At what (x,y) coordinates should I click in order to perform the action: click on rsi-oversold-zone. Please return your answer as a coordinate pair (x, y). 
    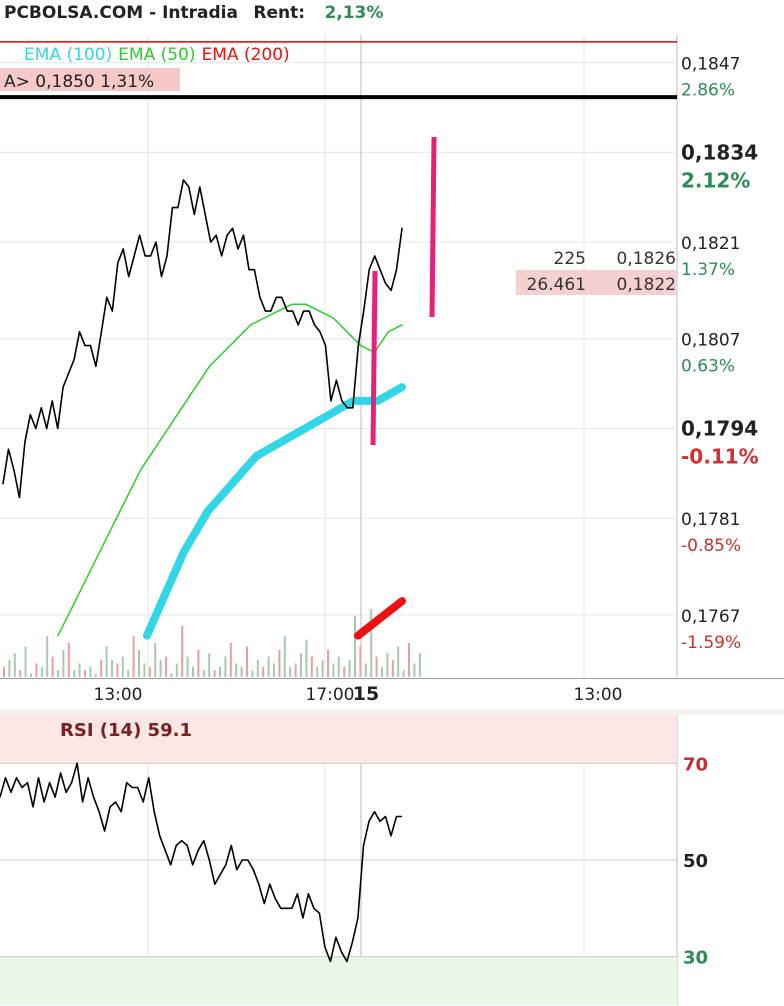
    Looking at the image, I should click on (338, 980).